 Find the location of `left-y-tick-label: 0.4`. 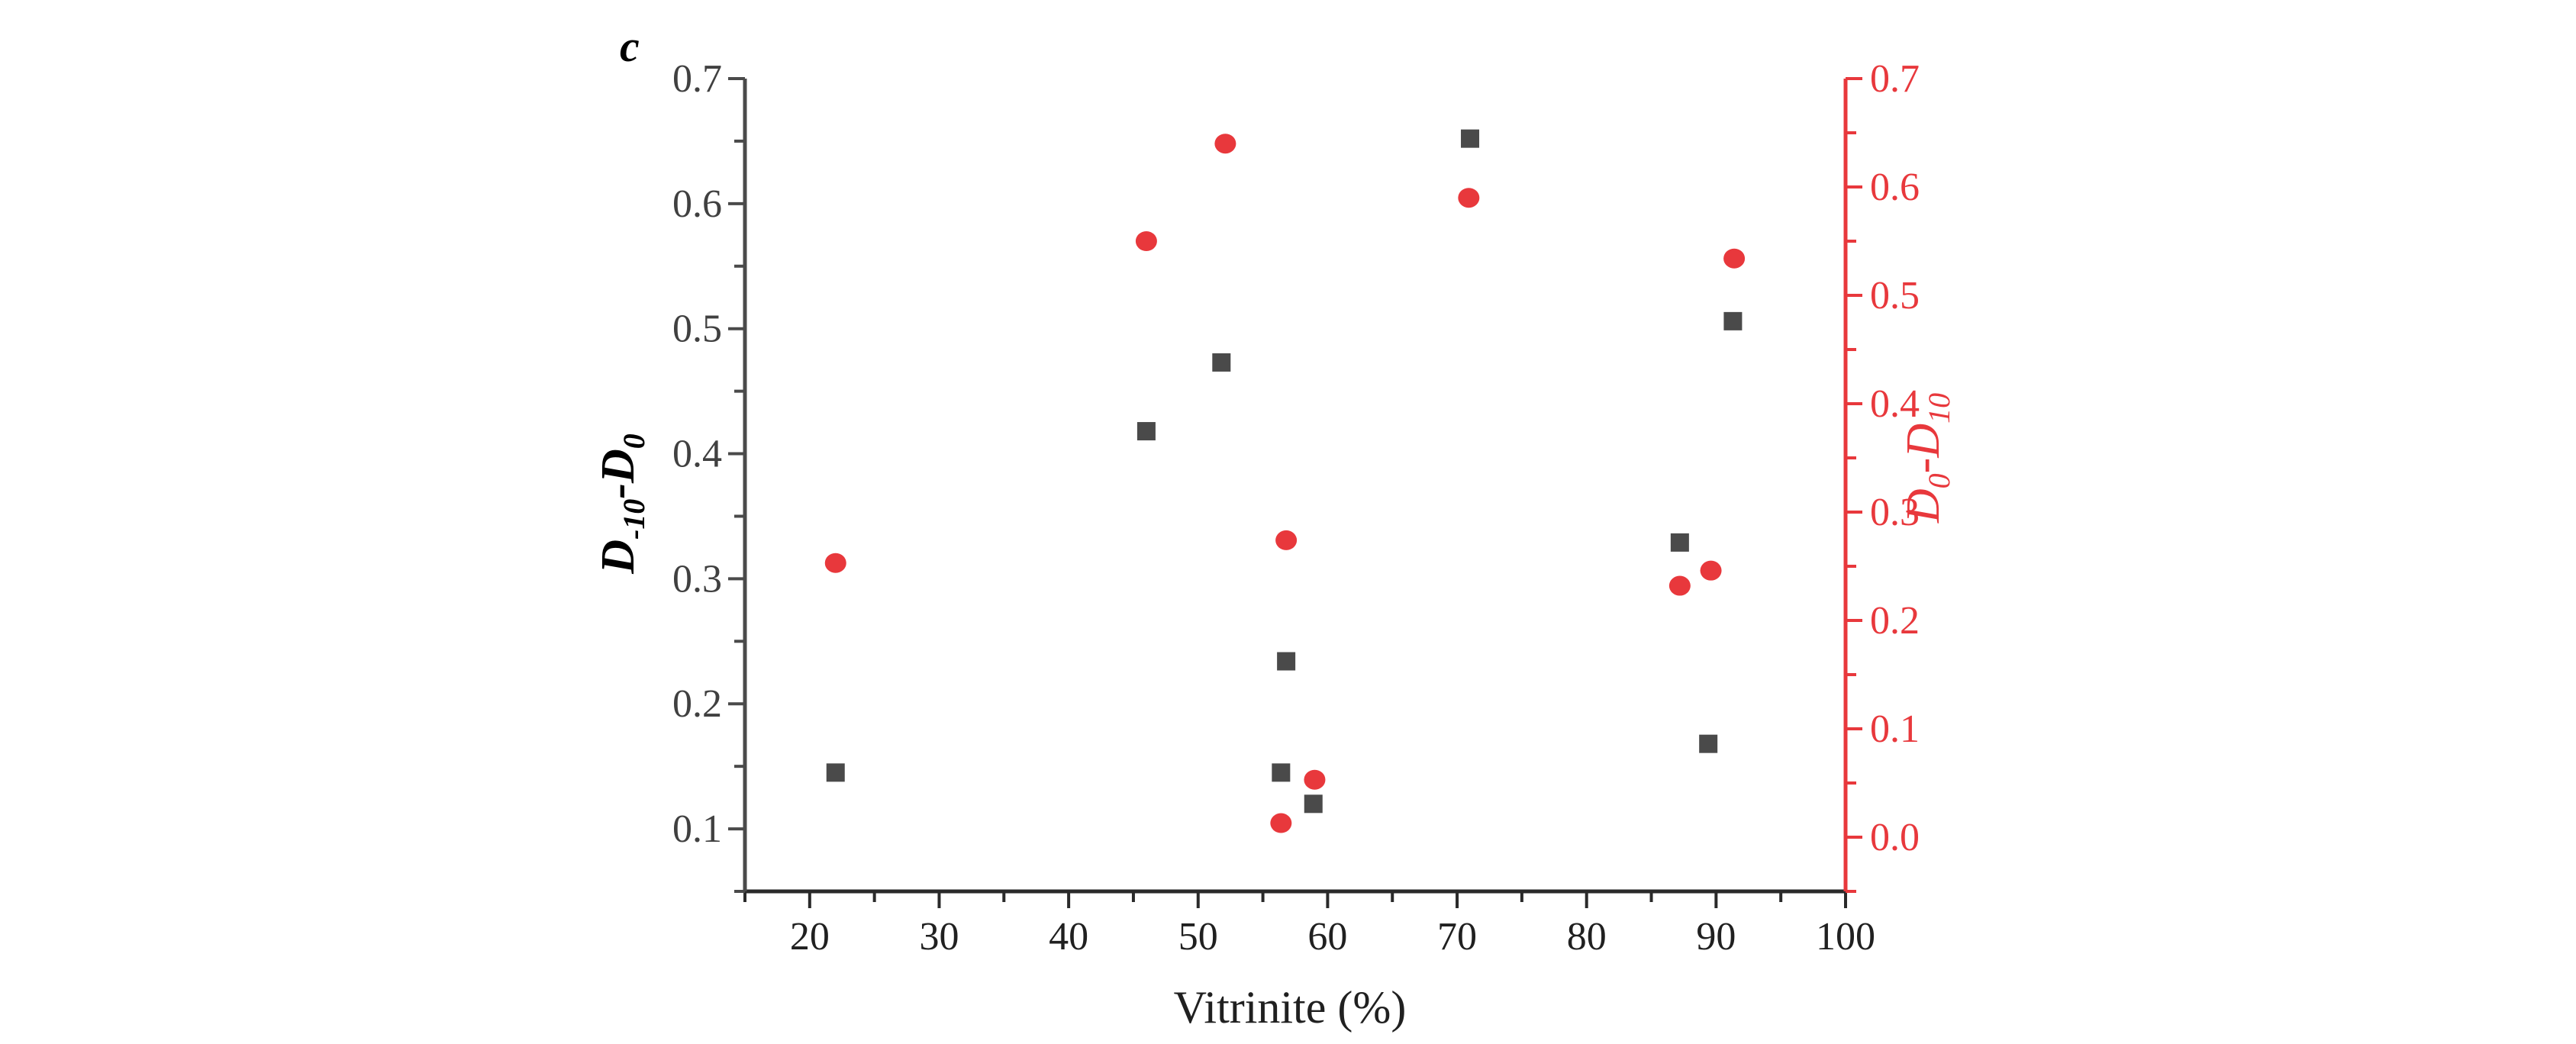

left-y-tick-label: 0.4 is located at coordinates (697, 455).